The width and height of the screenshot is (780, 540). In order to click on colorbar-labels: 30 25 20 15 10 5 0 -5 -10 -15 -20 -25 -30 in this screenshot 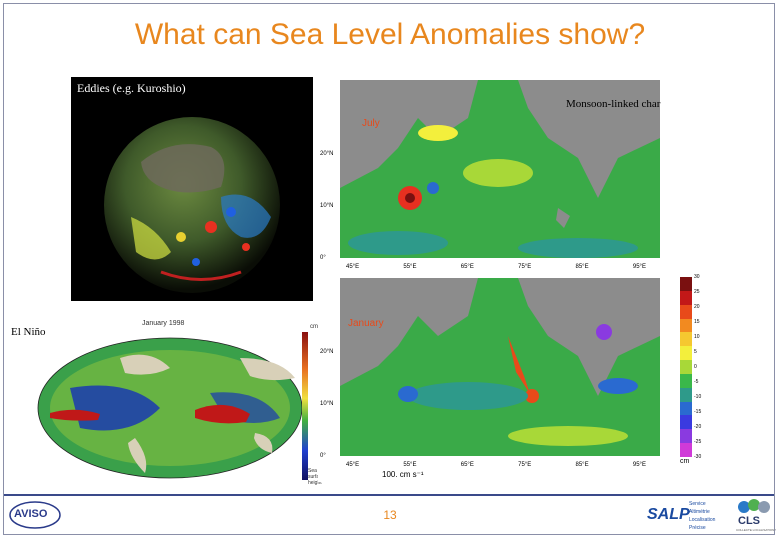, I will do `click(701, 367)`.